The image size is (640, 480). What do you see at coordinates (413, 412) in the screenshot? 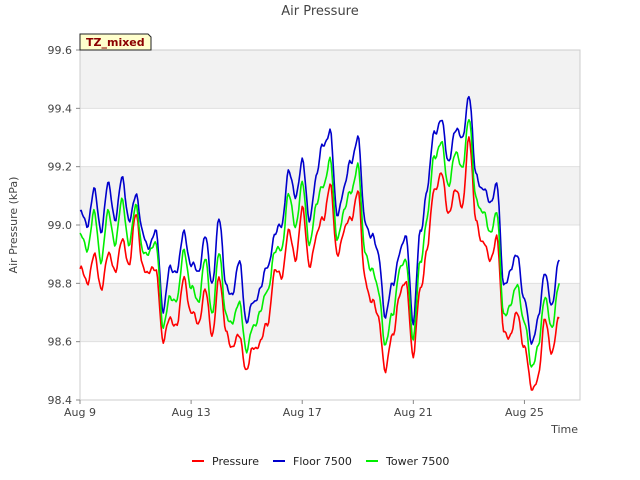
I see `x-tick-label: Aug 21` at bounding box center [413, 412].